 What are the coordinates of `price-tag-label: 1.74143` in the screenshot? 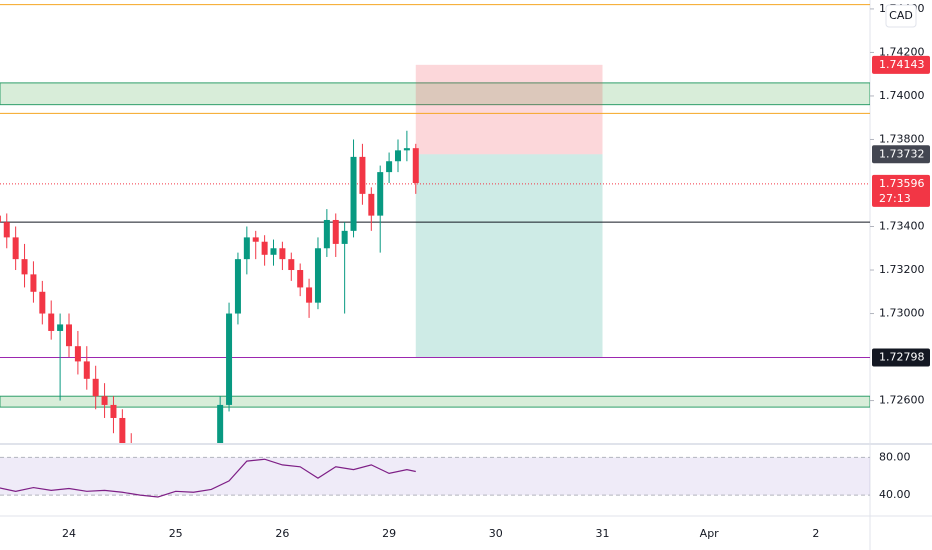 It's located at (902, 64).